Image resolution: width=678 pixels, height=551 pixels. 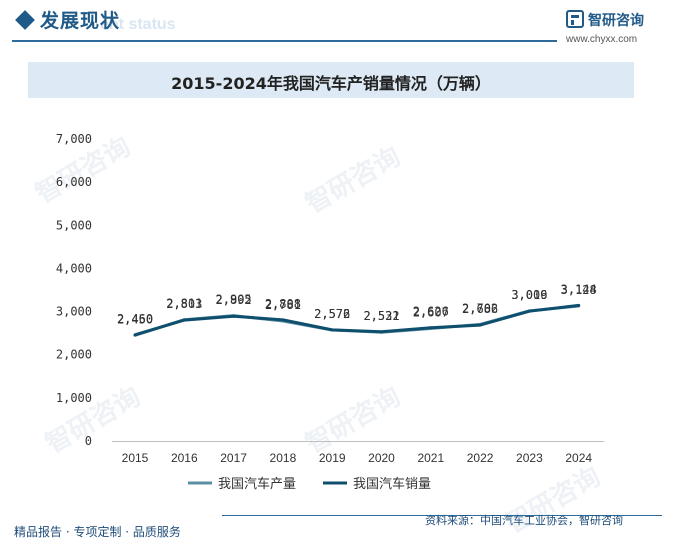 What do you see at coordinates (138, 24) in the screenshot?
I see `section-title-en: ent status` at bounding box center [138, 24].